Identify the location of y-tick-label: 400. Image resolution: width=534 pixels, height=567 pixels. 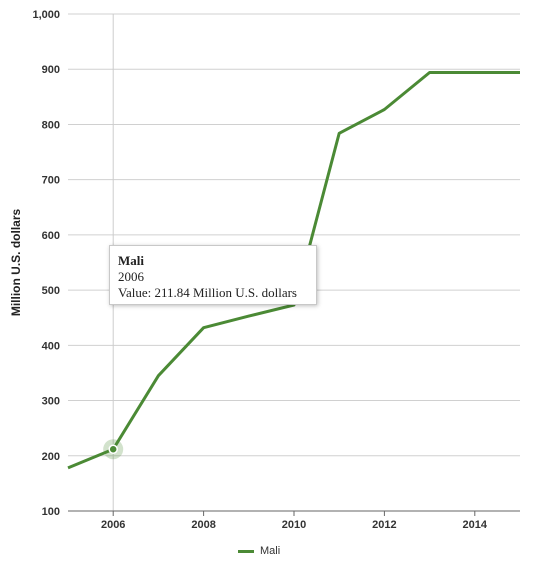
(51, 346).